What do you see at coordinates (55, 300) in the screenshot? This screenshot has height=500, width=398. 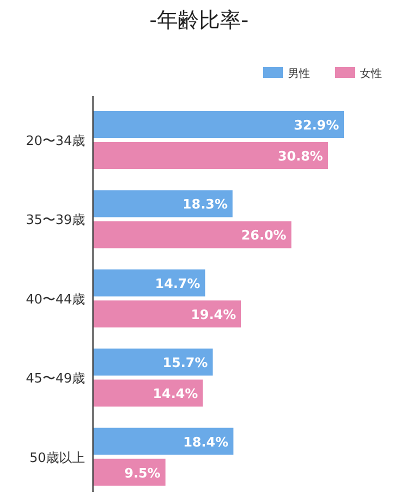 I see `y-tick-label: 40〜44歳` at bounding box center [55, 300].